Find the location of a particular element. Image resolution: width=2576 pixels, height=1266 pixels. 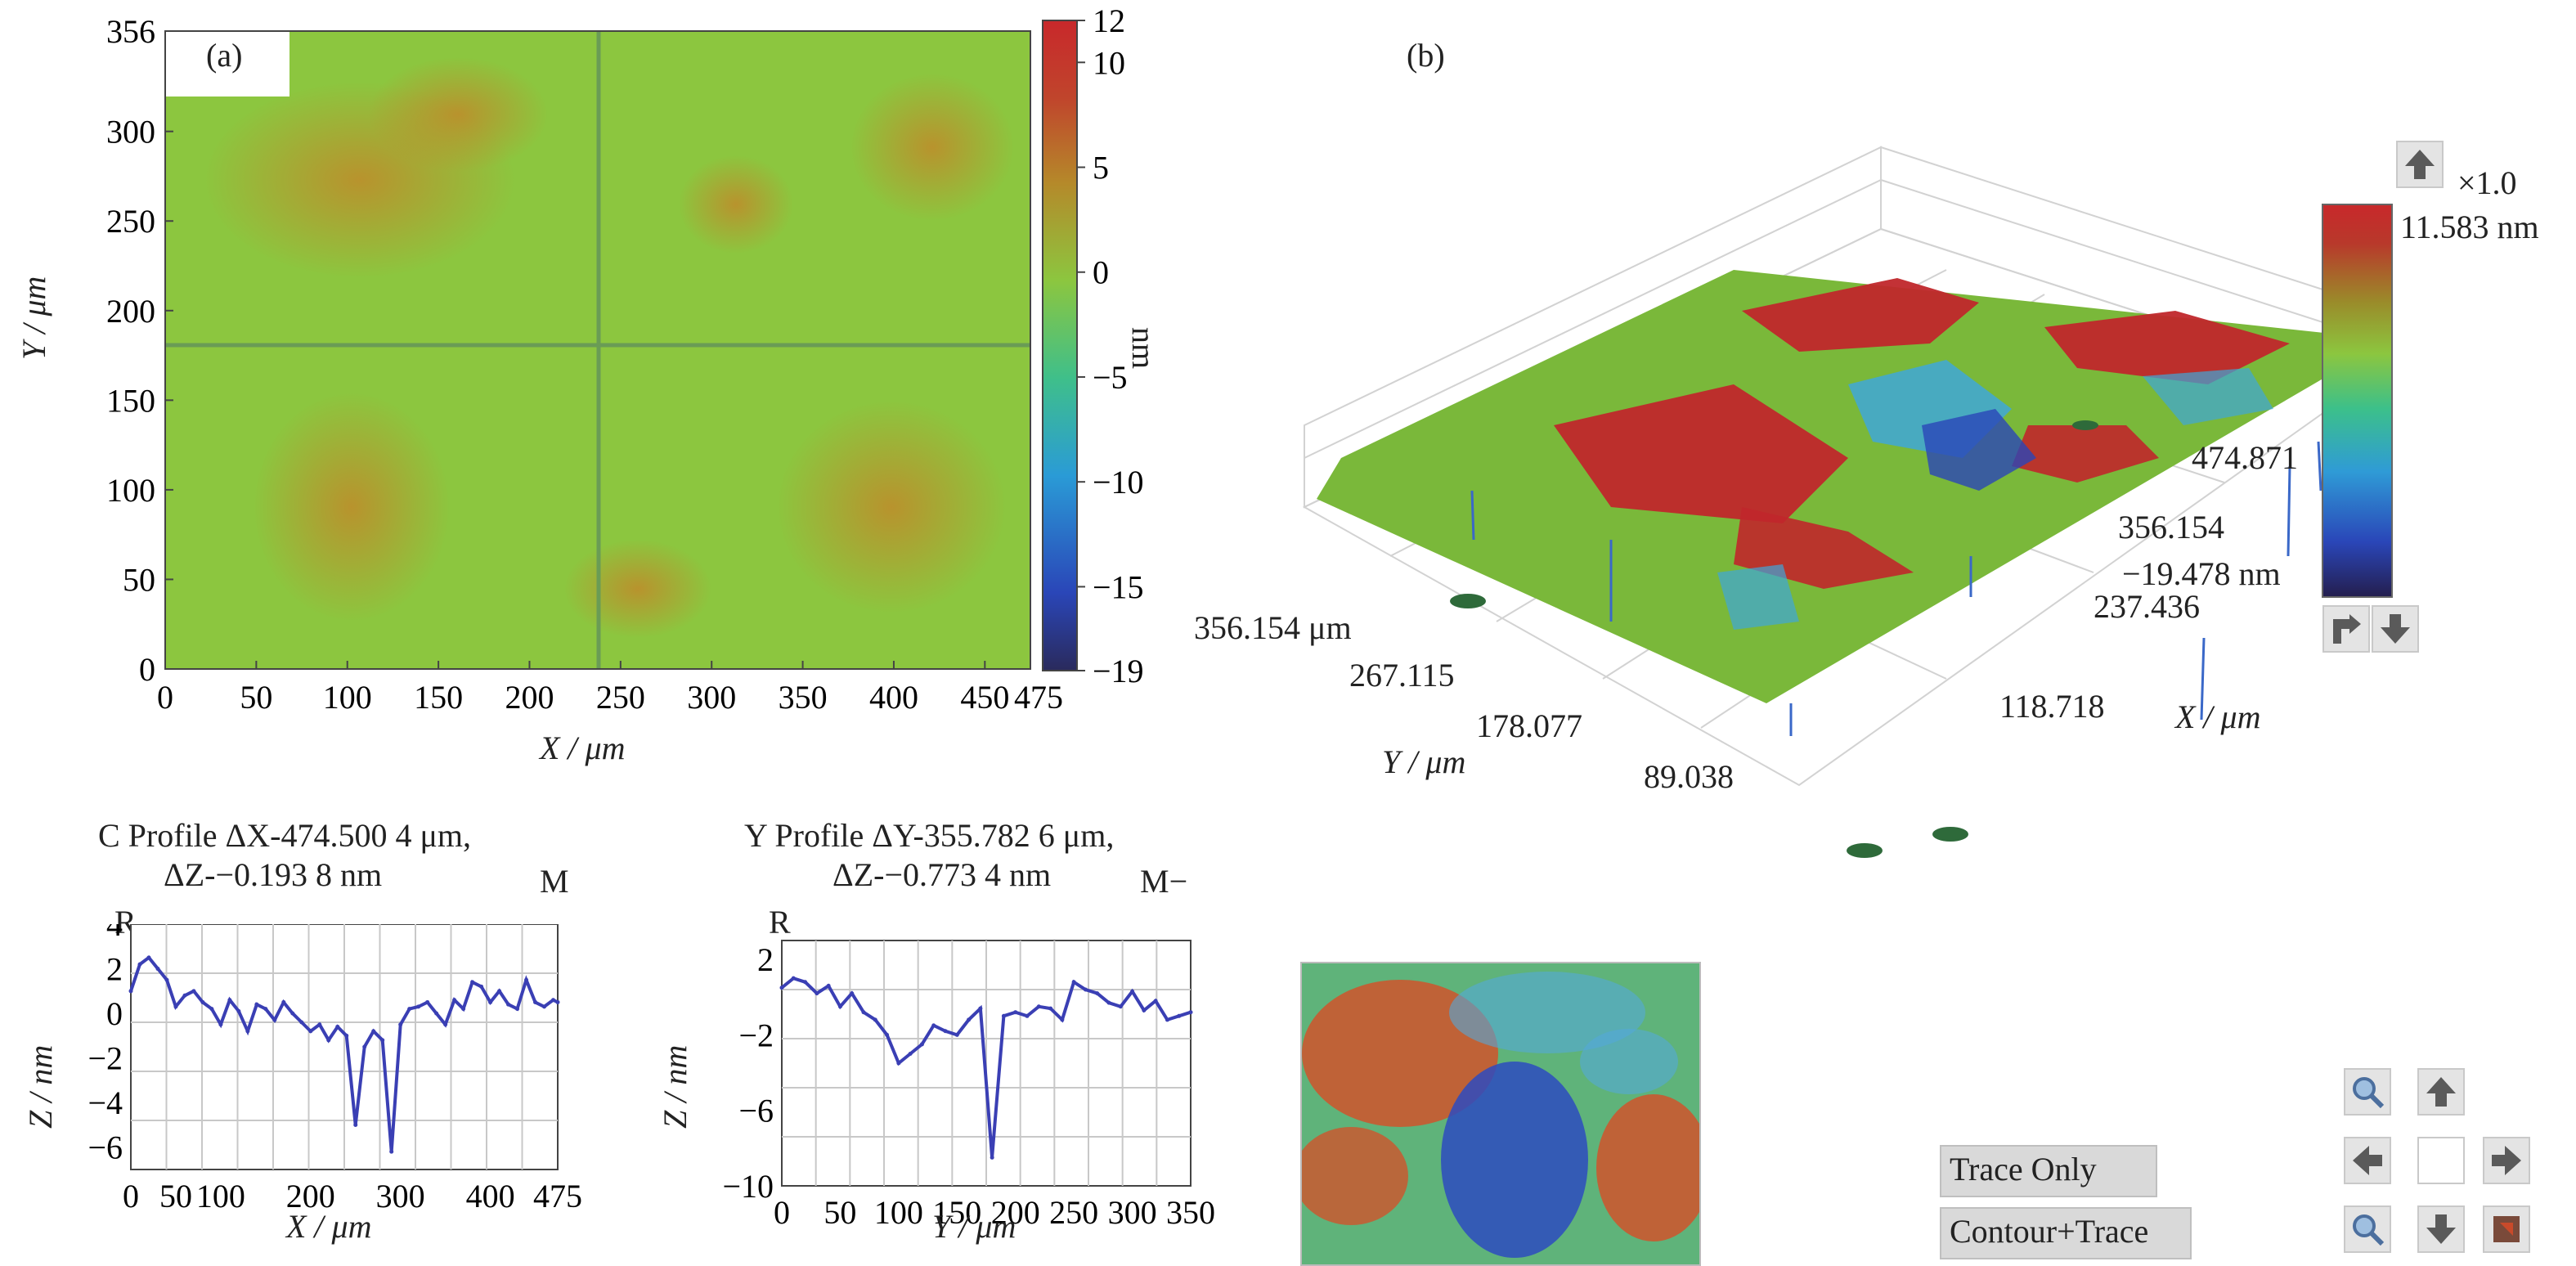

profile-y-chart: 0 50 100 150 200 250 300 350 2 −2 −6 −10 is located at coordinates (941, 1095).